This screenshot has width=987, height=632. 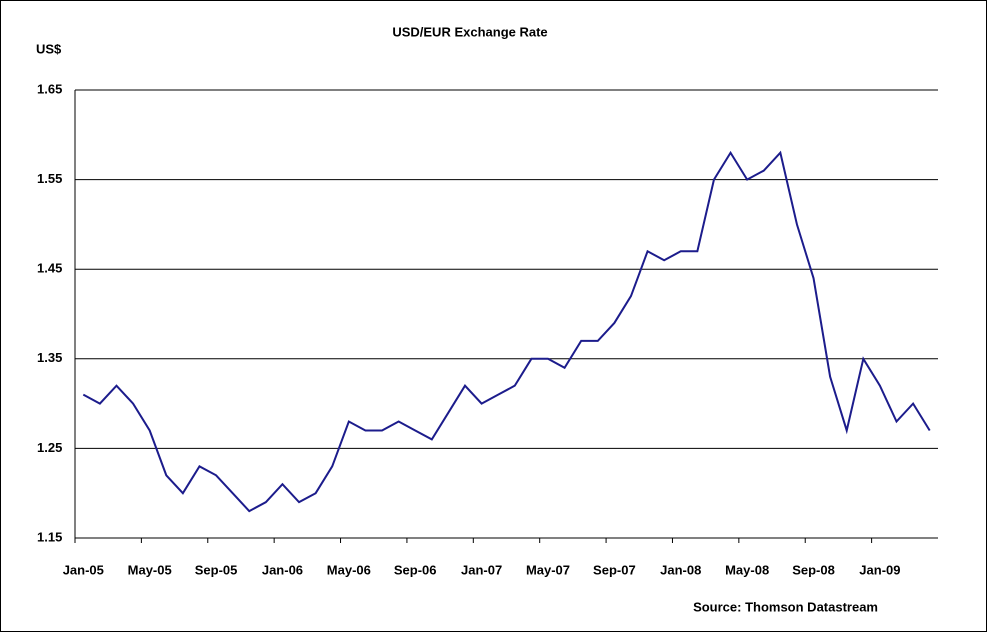 I want to click on y-tick-label: 1.15, so click(x=49, y=536).